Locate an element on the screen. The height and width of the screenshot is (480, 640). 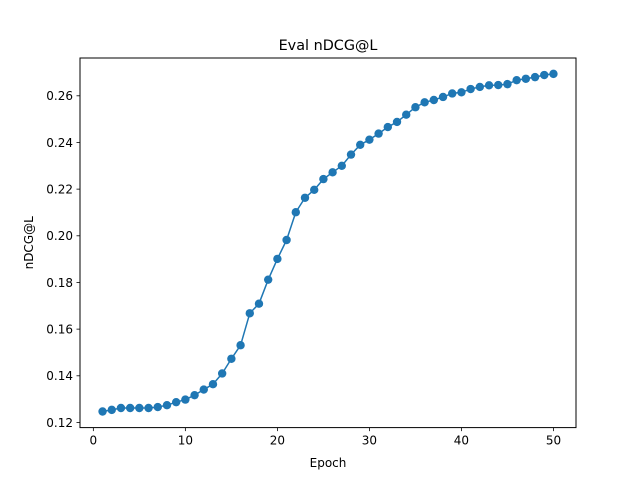
y-tick-label: 0.12 is located at coordinates (59, 423).